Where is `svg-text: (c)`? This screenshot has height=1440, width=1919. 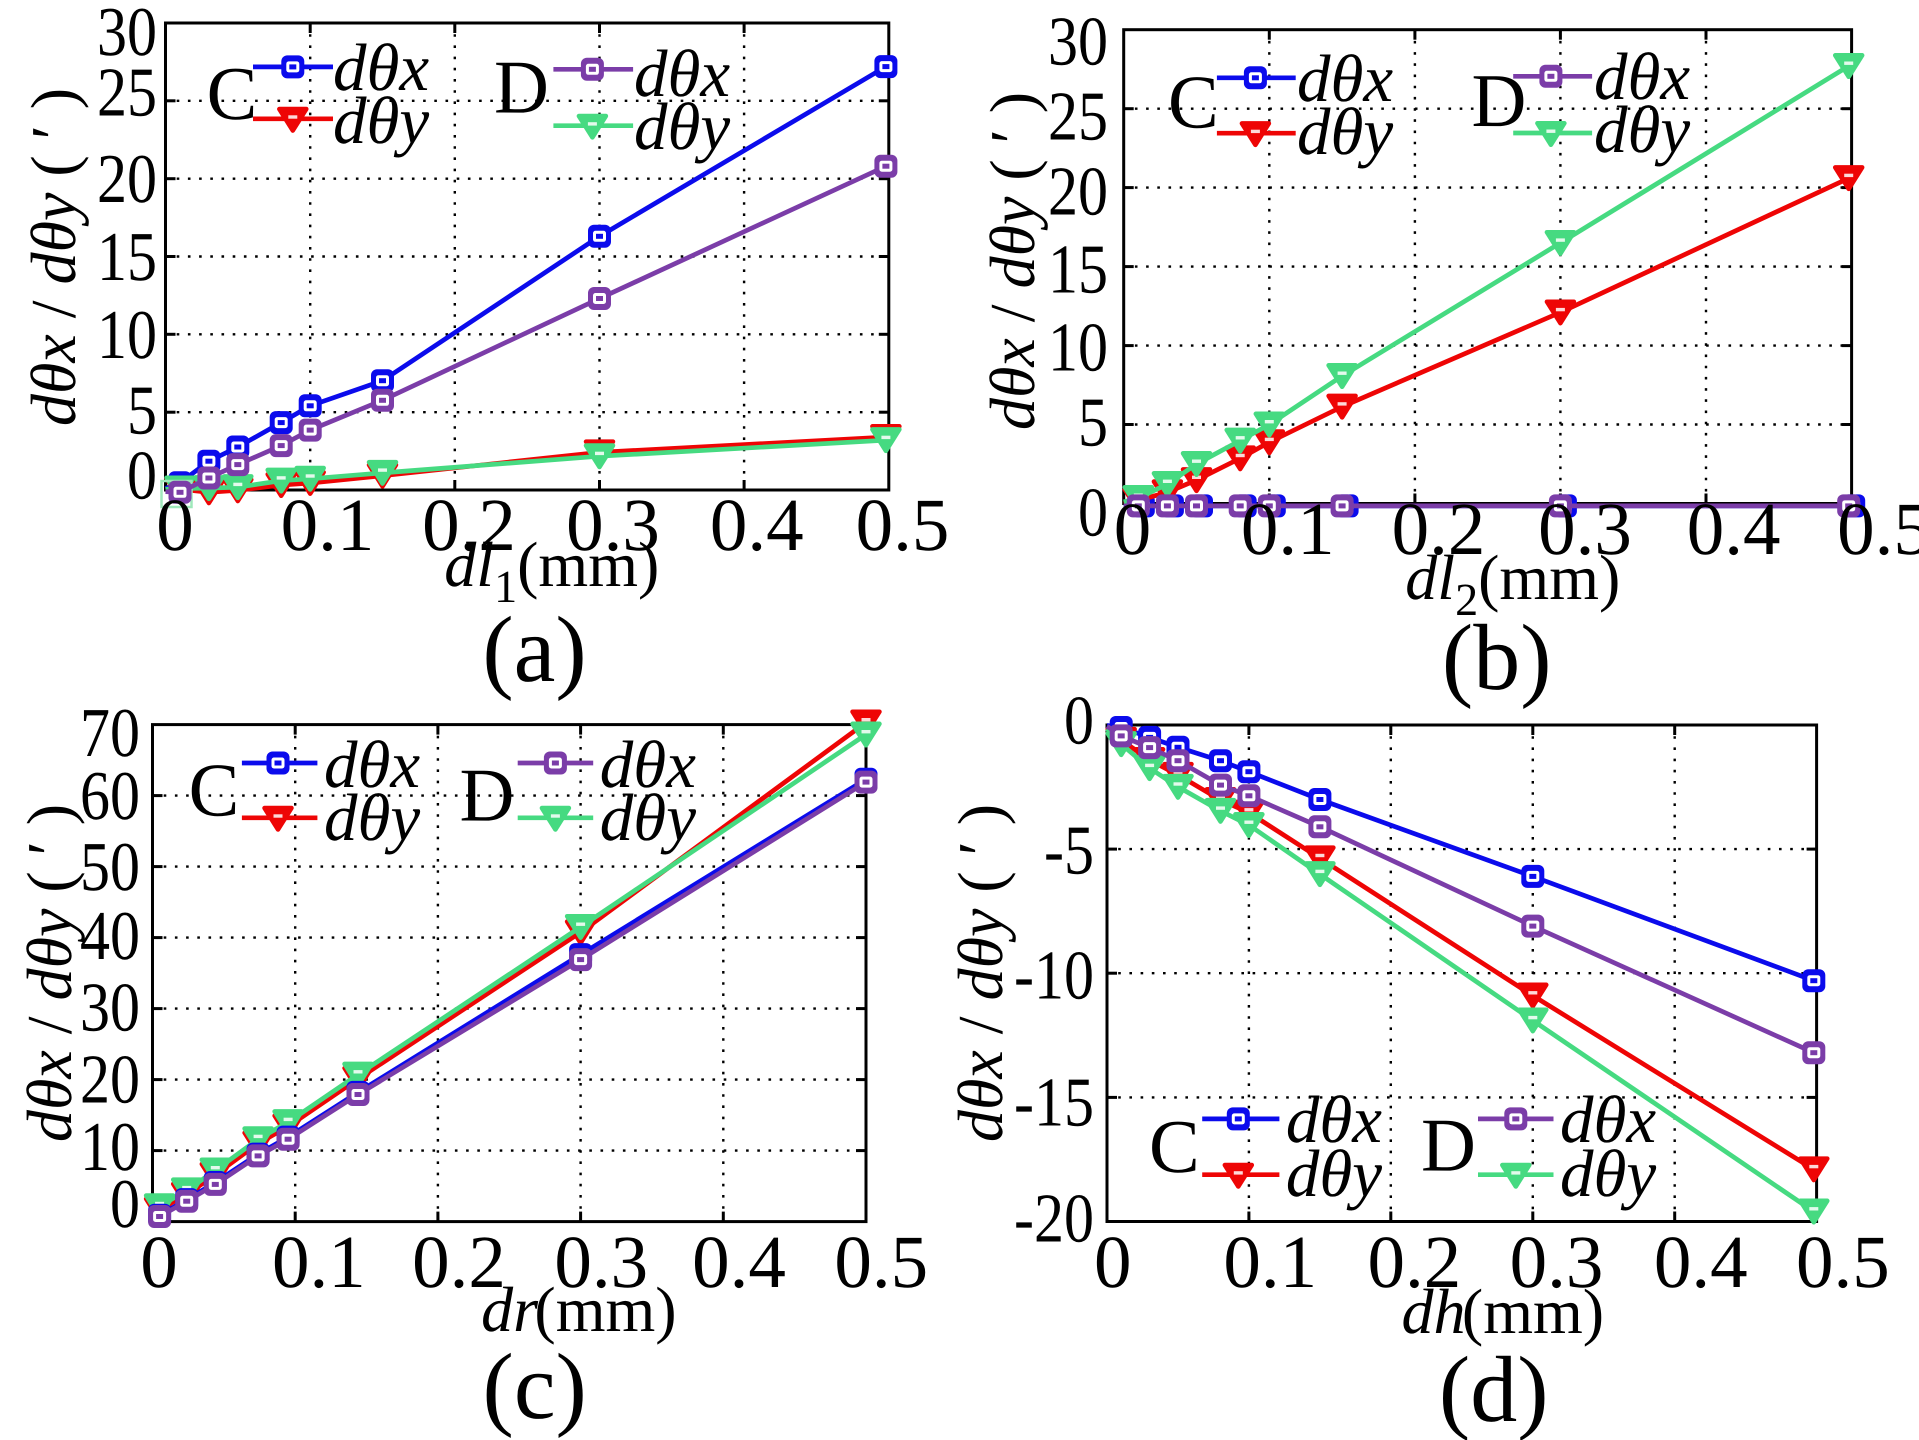
svg-text: (c) is located at coordinates (535, 1387).